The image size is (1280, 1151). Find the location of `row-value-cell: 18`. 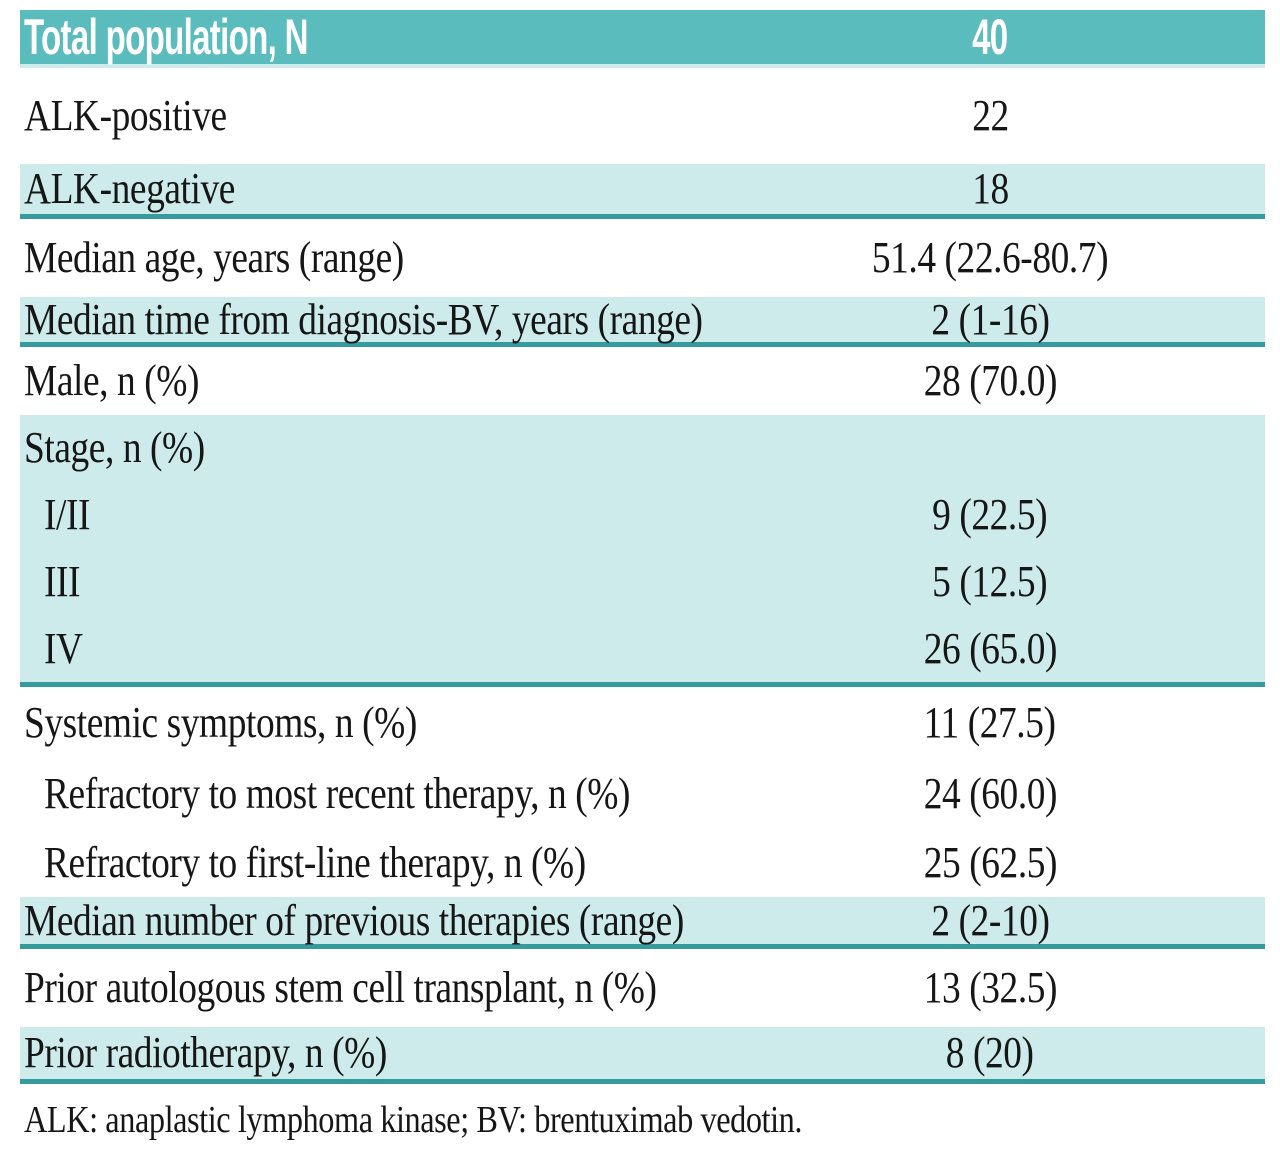

row-value-cell: 18 is located at coordinates (990, 189).